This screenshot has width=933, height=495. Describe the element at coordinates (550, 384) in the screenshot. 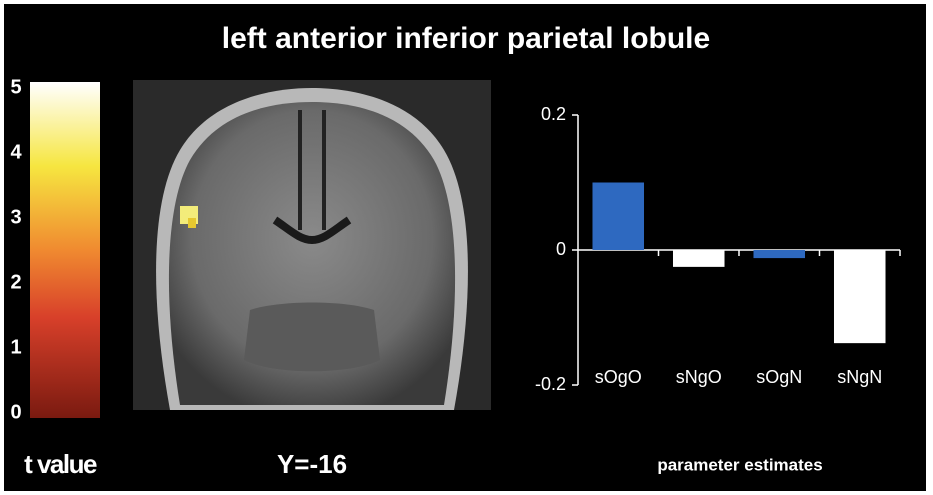

I see `y-tick-label: -0.2` at that location.